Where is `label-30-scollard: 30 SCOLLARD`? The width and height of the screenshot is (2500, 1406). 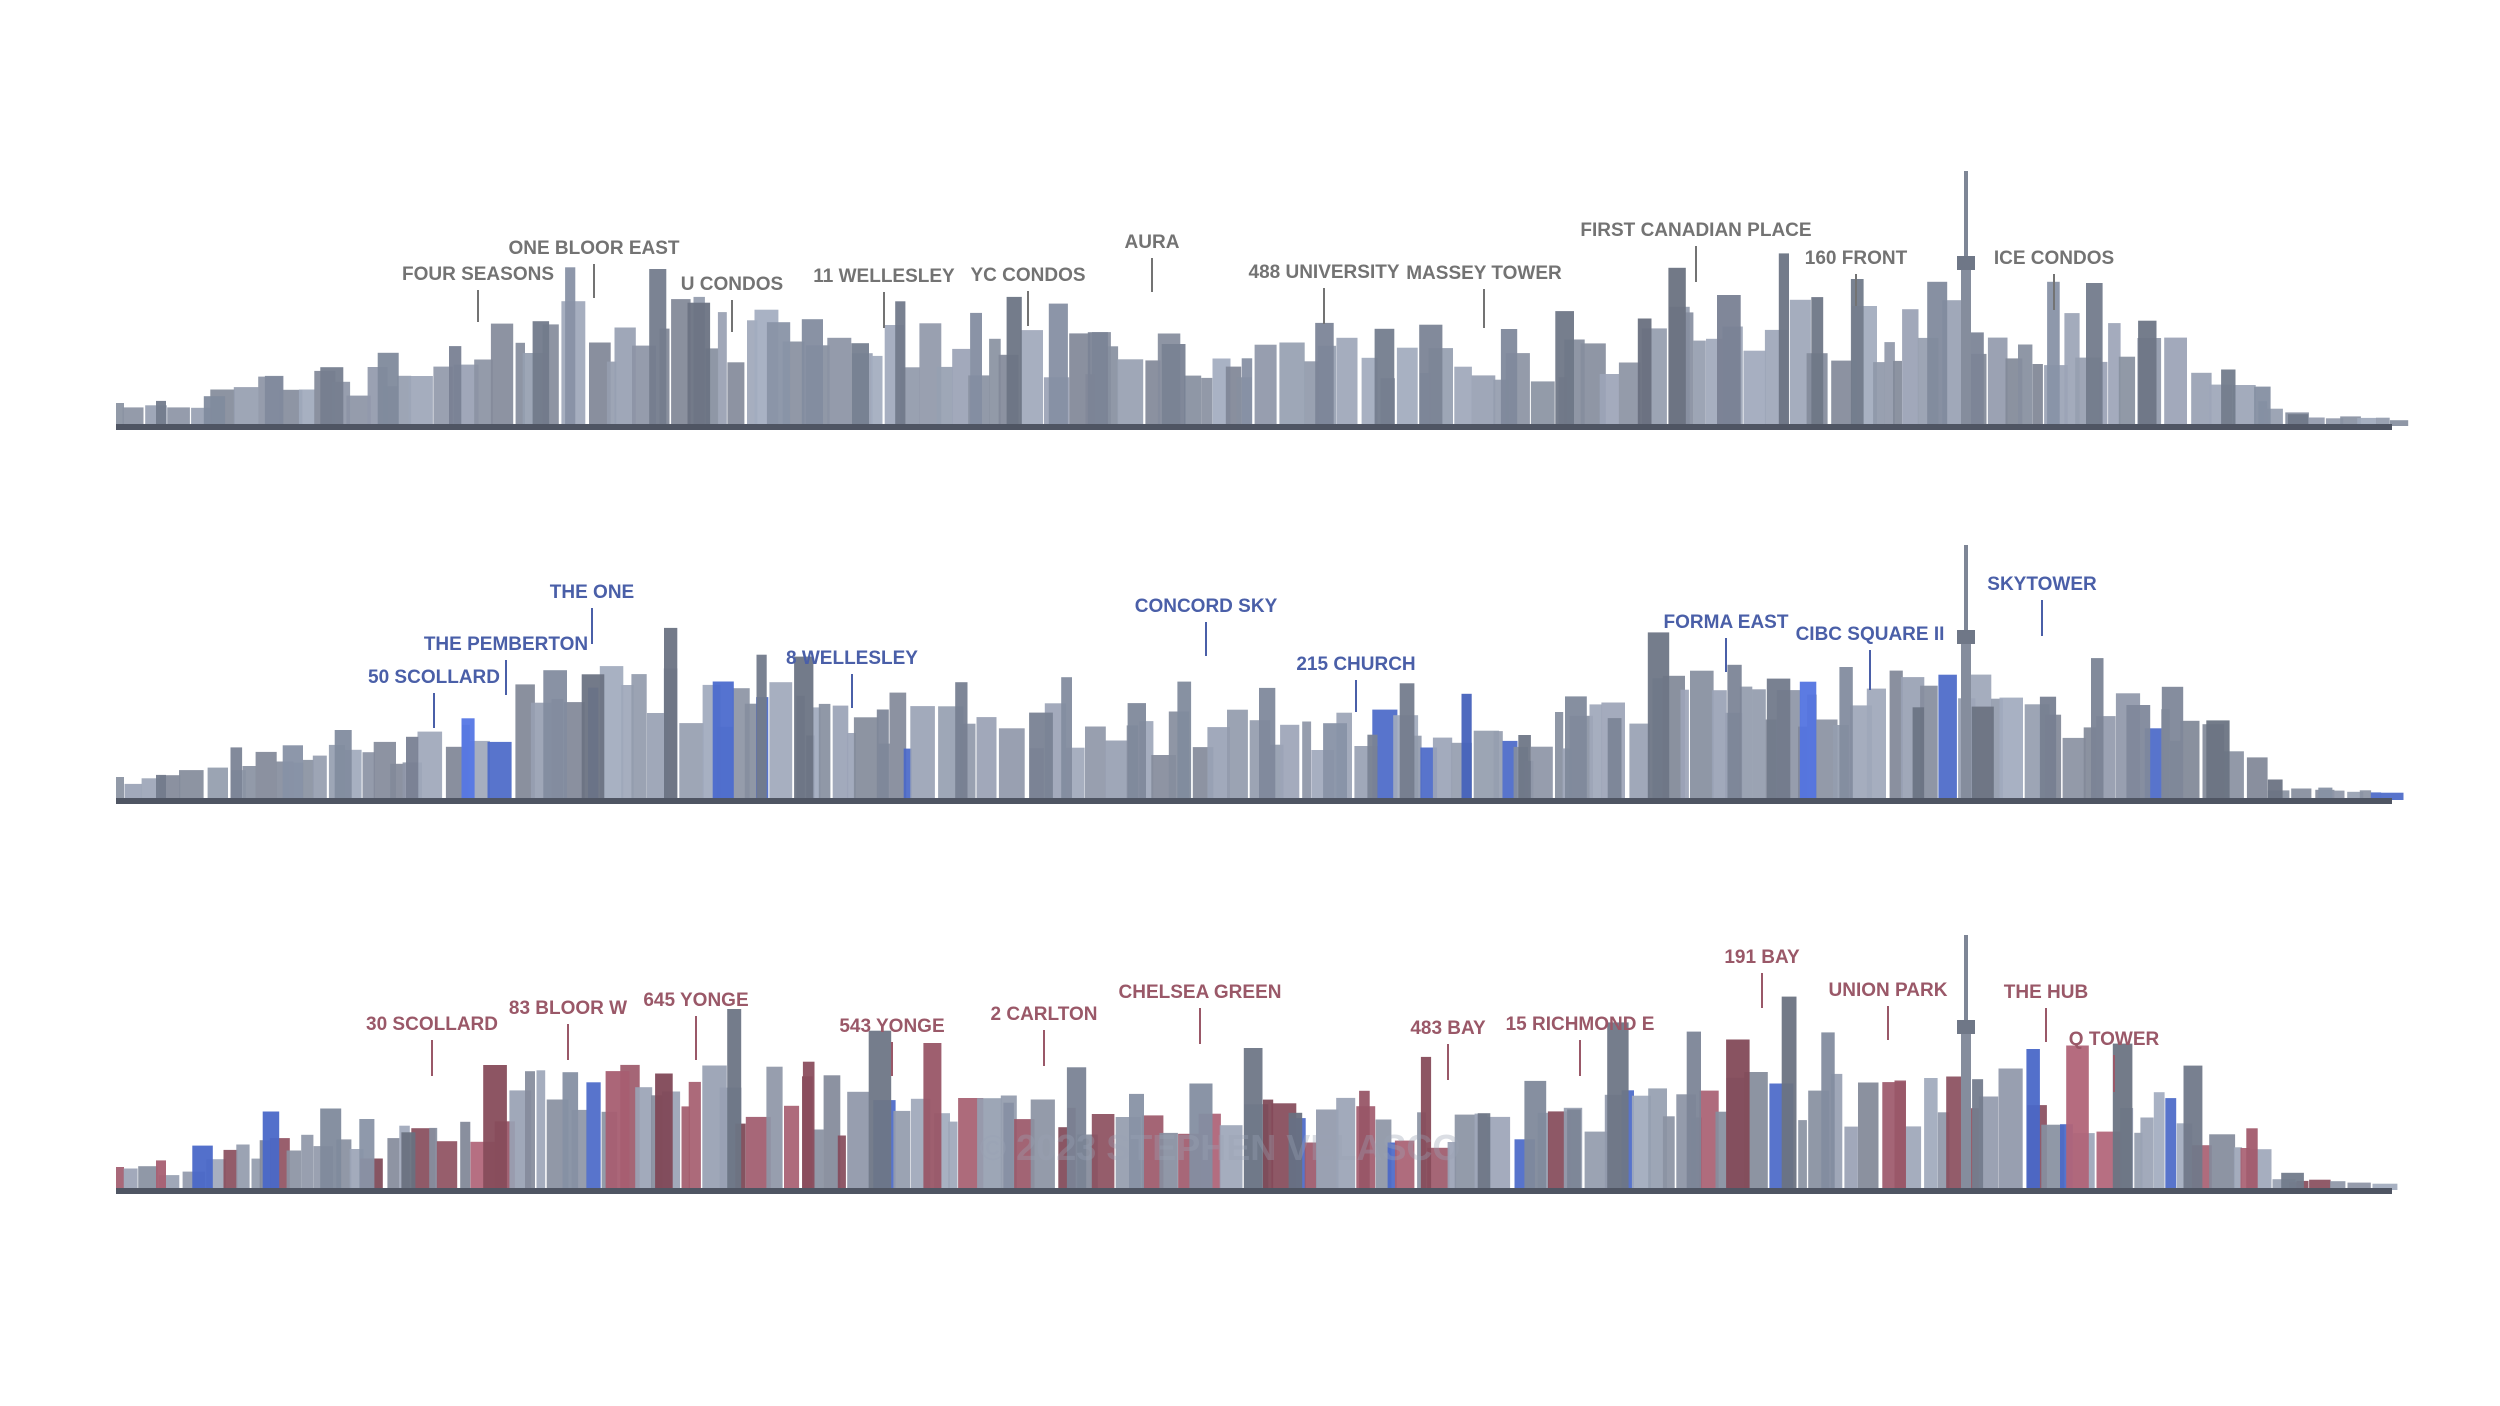 label-30-scollard: 30 SCOLLARD is located at coordinates (432, 1024).